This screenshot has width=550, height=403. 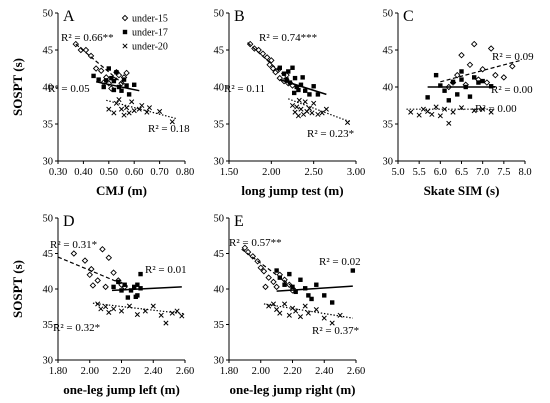 What do you see at coordinates (288, 38) in the screenshot?
I see `r2-annotation: R² = 0.74***` at bounding box center [288, 38].